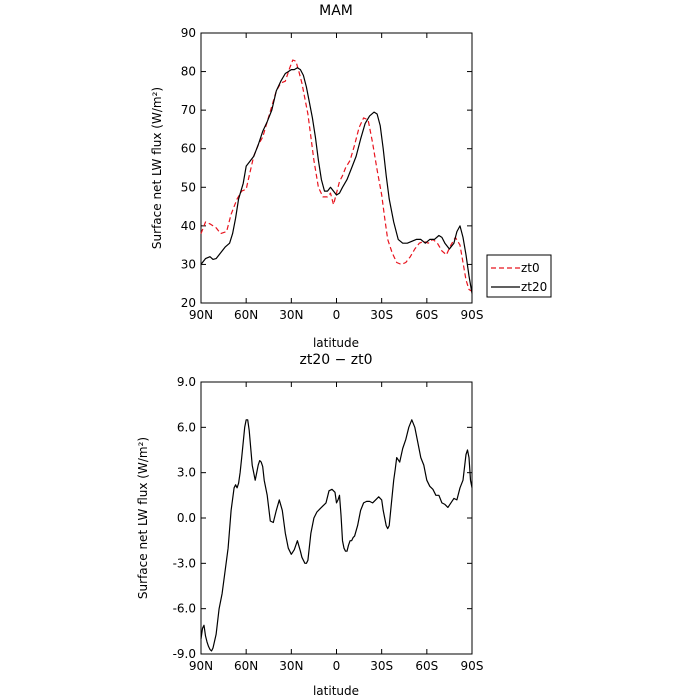 The image size is (700, 700). What do you see at coordinates (337, 315) in the screenshot?
I see `top-x-tick-label: 0` at bounding box center [337, 315].